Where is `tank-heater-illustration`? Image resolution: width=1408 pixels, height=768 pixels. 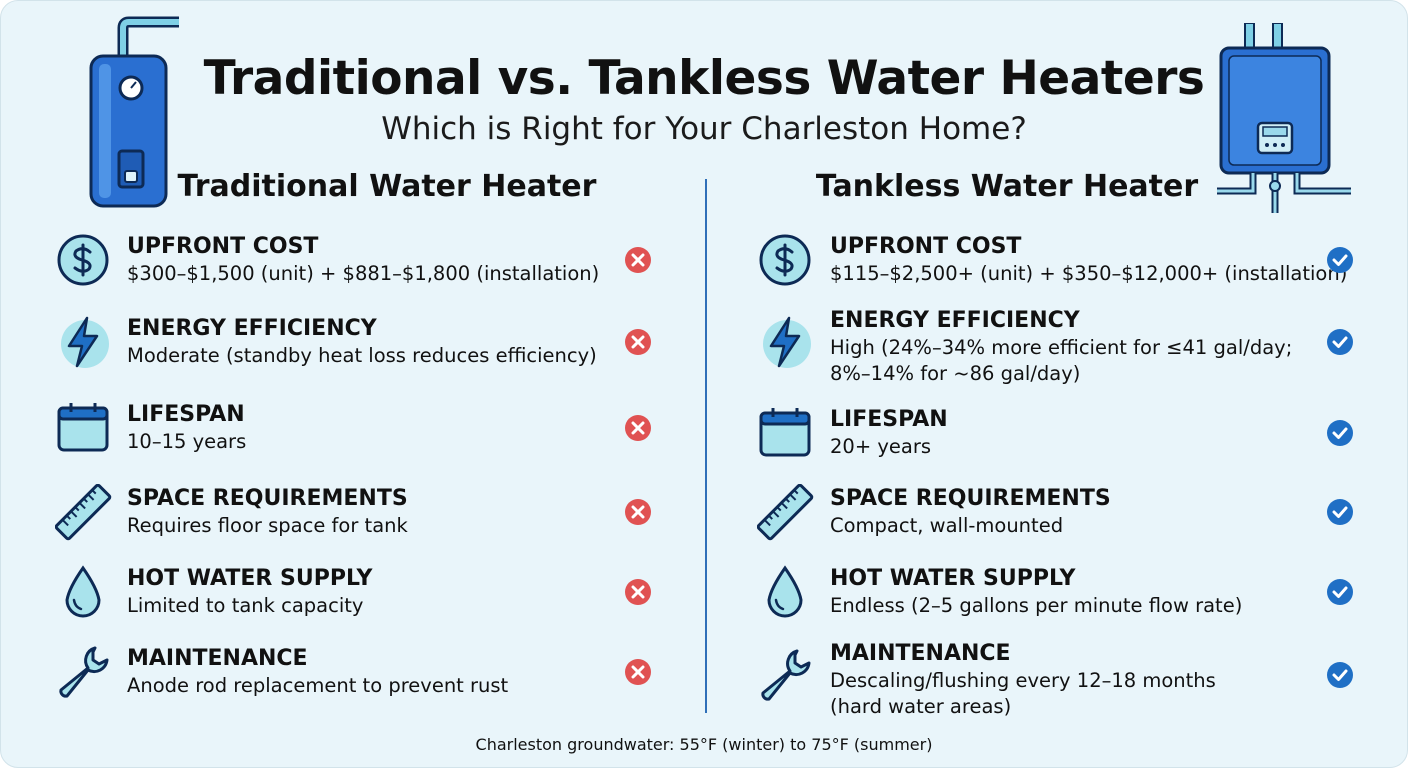 tank-heater-illustration is located at coordinates (134, 112).